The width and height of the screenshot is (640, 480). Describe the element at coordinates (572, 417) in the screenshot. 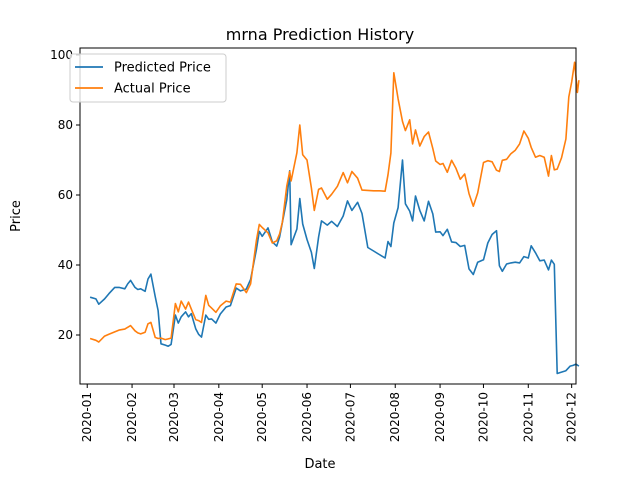

I see `x-tick-label: 2020-12` at that location.